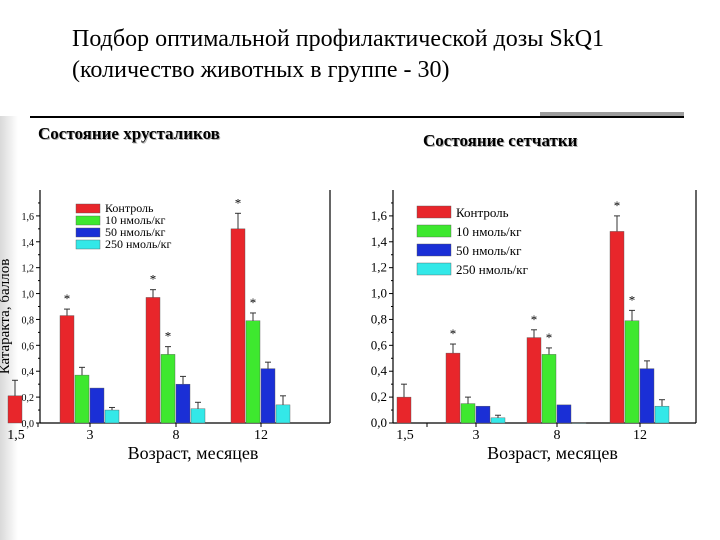 The image size is (720, 540). Describe the element at coordinates (129, 133) in the screenshot. I see `panel-title-lens: Состояние хрусталиков` at that location.